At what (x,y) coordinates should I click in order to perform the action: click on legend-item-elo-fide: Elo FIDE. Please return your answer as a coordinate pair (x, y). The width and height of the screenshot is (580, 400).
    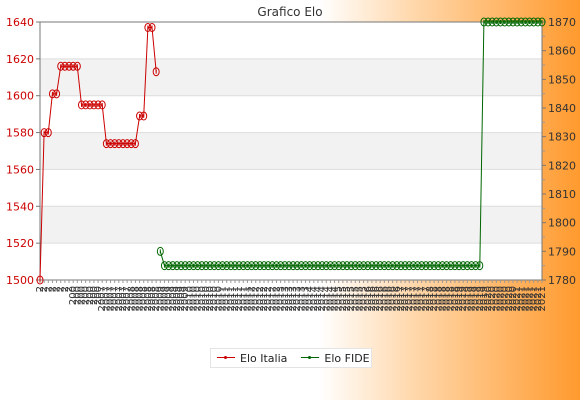
    Looking at the image, I should click on (335, 358).